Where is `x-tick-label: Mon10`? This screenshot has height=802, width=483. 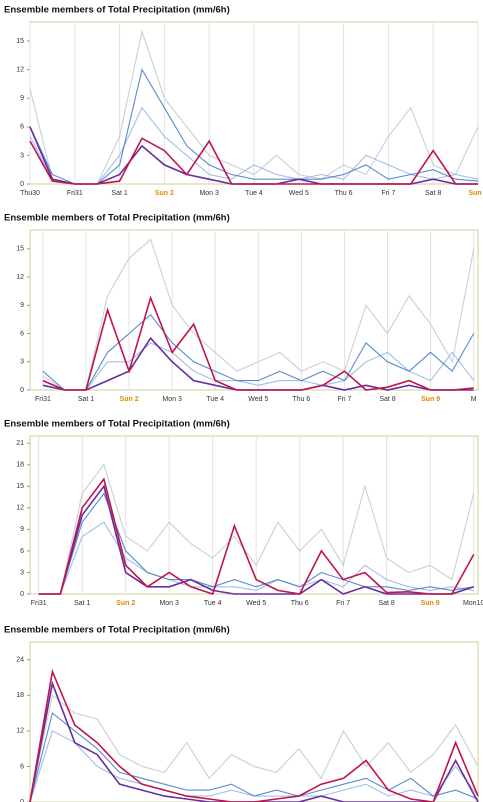 x-tick-label: Mon10 is located at coordinates (473, 603).